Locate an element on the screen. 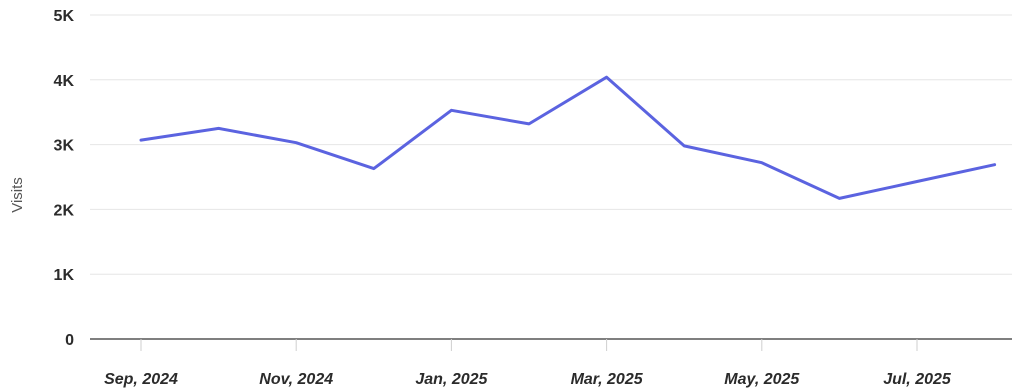 The image size is (1026, 390). x-tick-label: Mar, 2025 is located at coordinates (607, 379).